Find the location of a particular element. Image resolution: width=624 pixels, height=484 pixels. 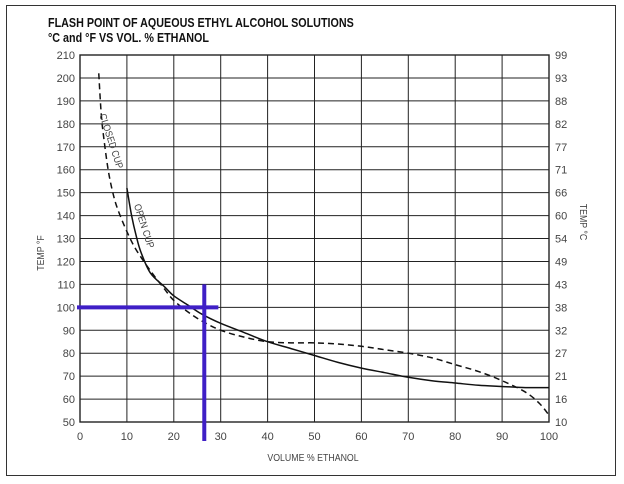

y-tick-label-right: 21 is located at coordinates (561, 377).